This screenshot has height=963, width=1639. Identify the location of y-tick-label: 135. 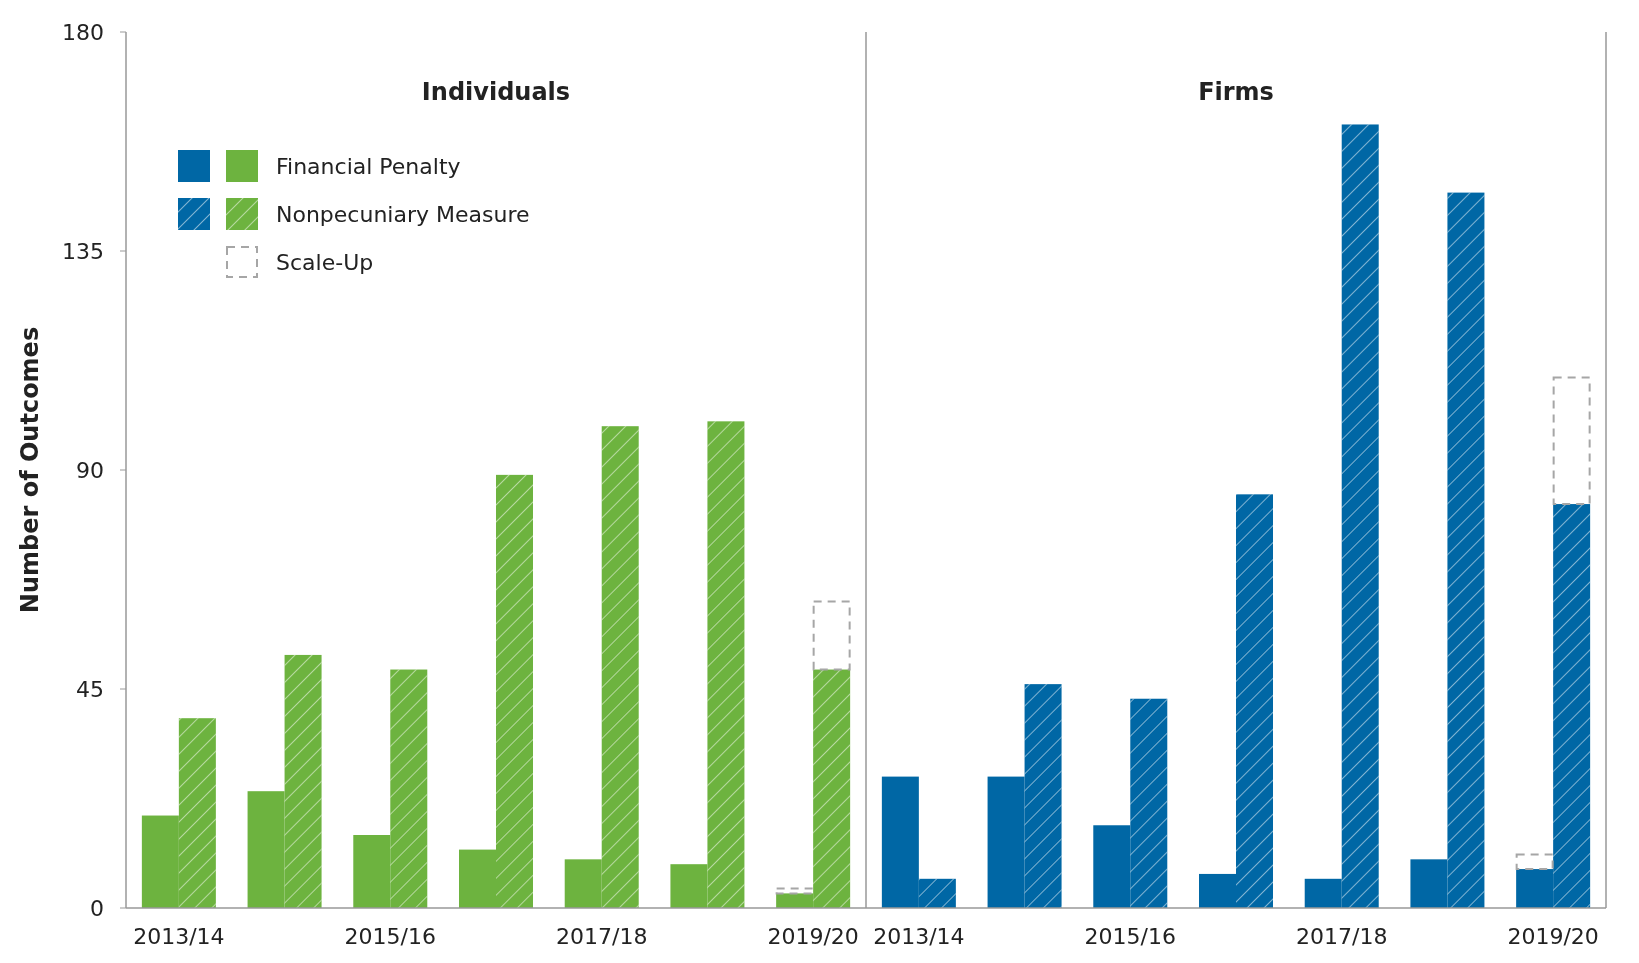
(83, 251).